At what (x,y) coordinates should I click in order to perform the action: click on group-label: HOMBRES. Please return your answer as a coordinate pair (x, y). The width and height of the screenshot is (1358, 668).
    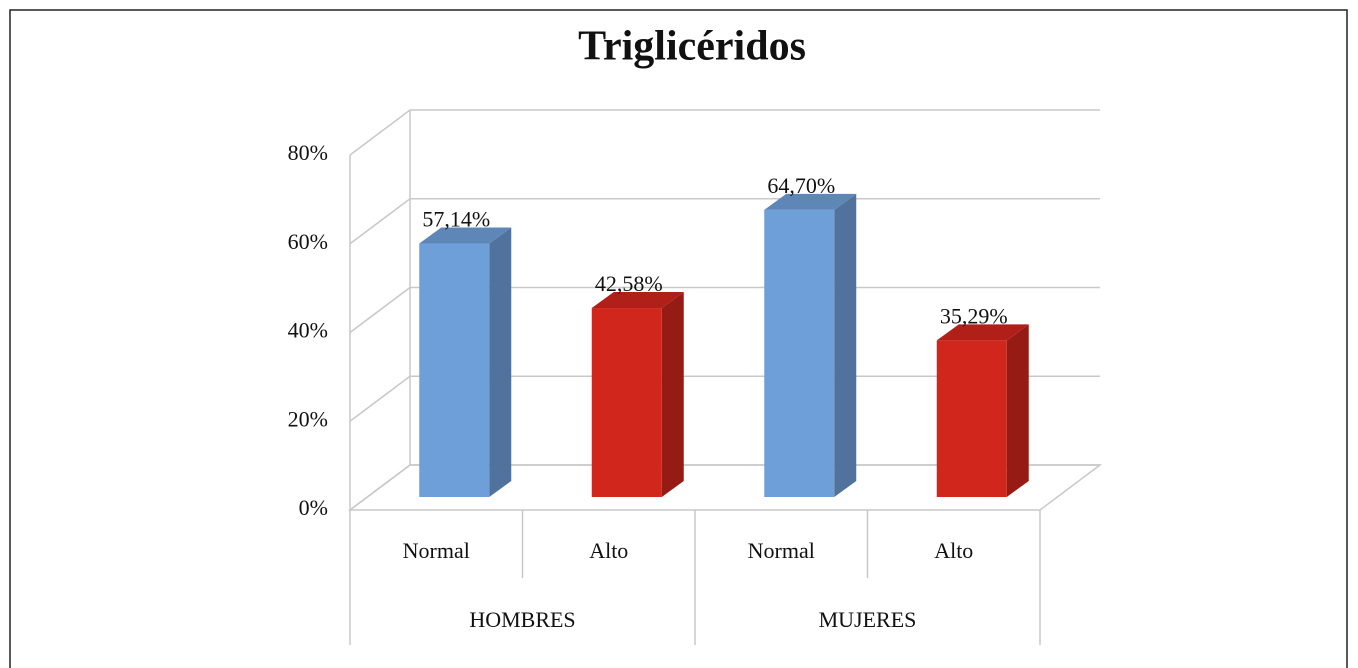
    Looking at the image, I should click on (522, 619).